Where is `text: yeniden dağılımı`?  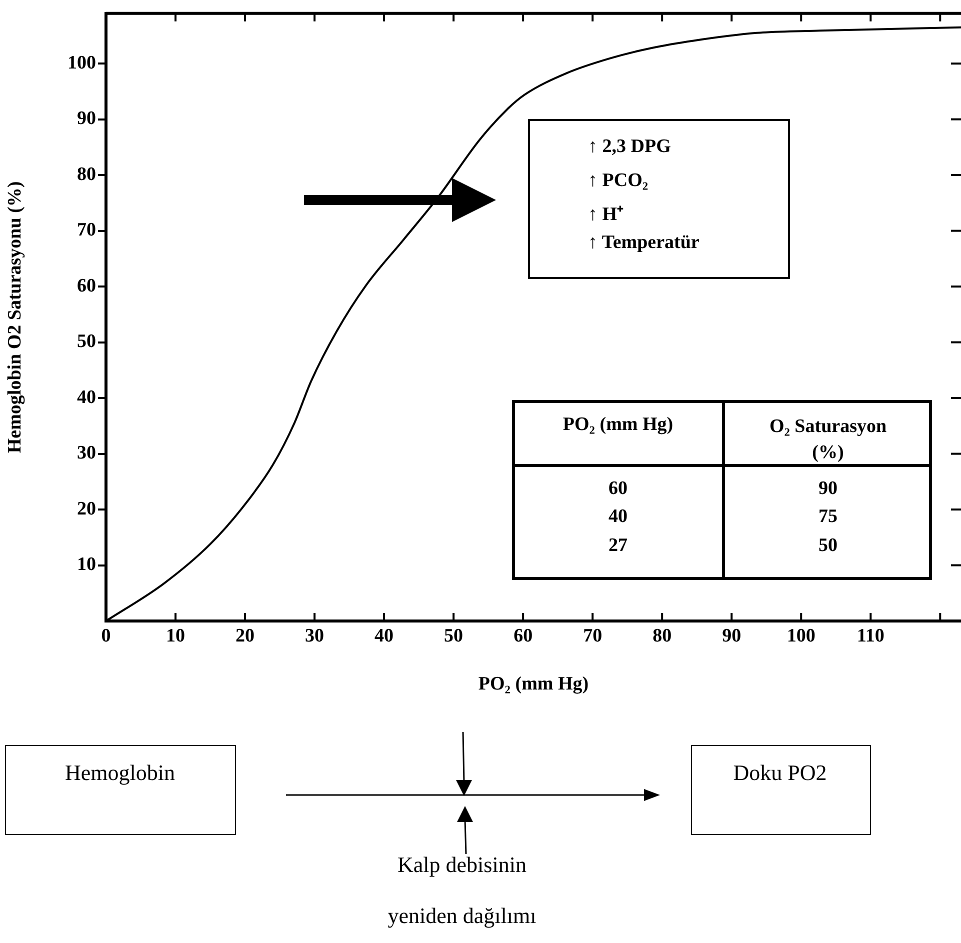 text: yeniden dağılımı is located at coordinates (462, 916).